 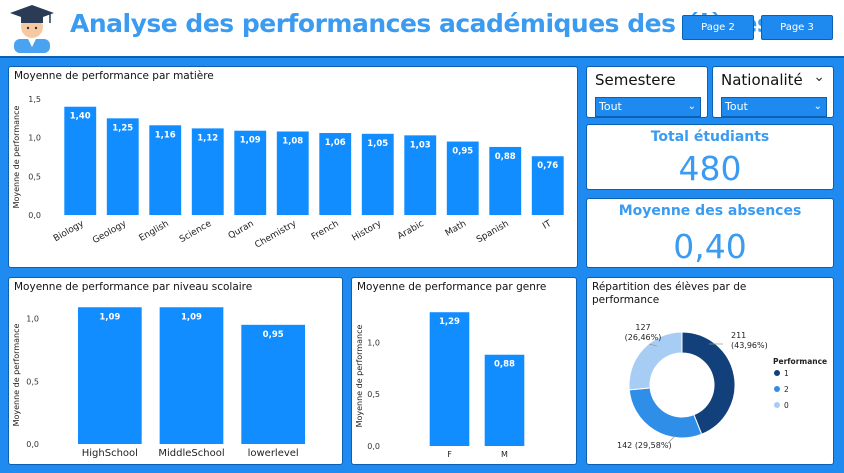 What do you see at coordinates (122, 128) in the screenshot?
I see `data-label: 1,25` at bounding box center [122, 128].